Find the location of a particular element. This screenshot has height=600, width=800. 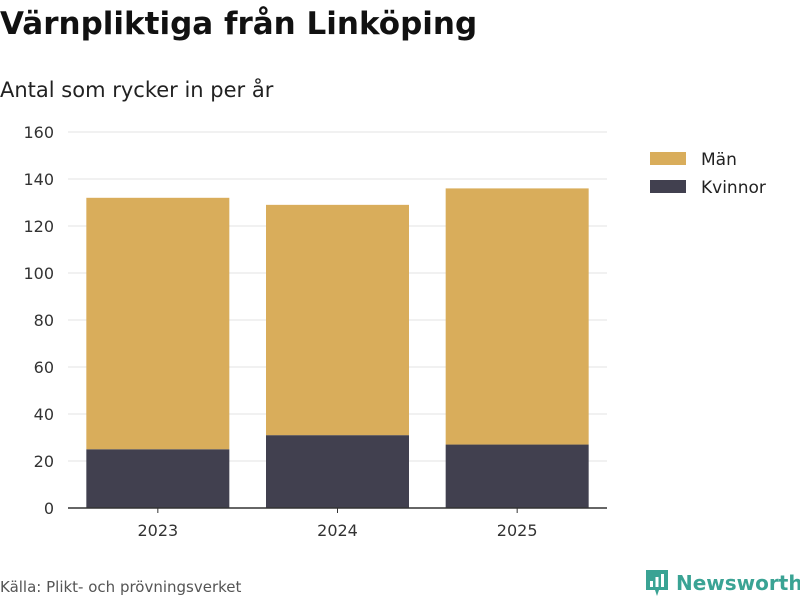

bar-kvinnor-2025 is located at coordinates (517, 476).